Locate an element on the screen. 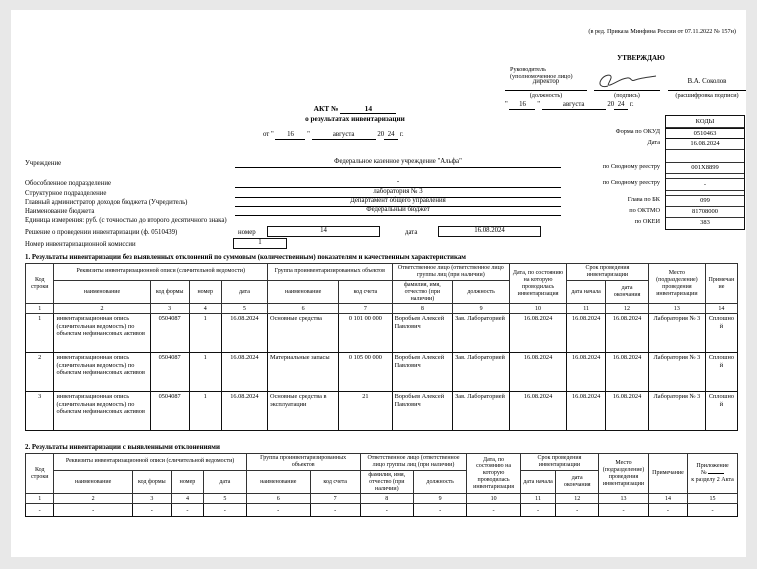 This screenshot has width=757, height=569. codes-empty-cell is located at coordinates (705, 156).